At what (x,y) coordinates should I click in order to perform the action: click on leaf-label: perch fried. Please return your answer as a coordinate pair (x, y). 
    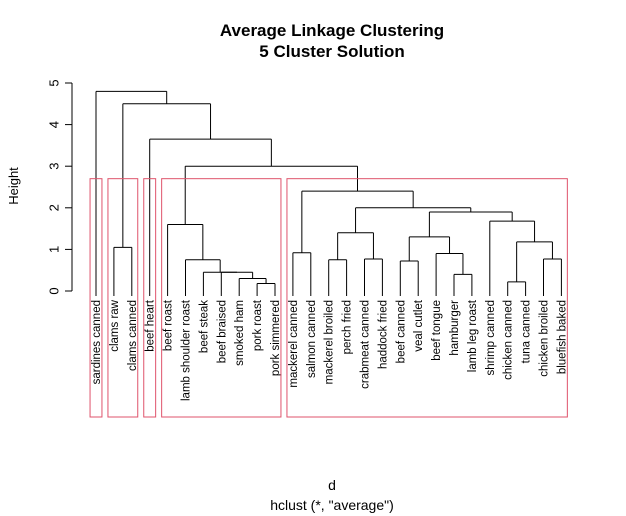
    Looking at the image, I should click on (348, 327).